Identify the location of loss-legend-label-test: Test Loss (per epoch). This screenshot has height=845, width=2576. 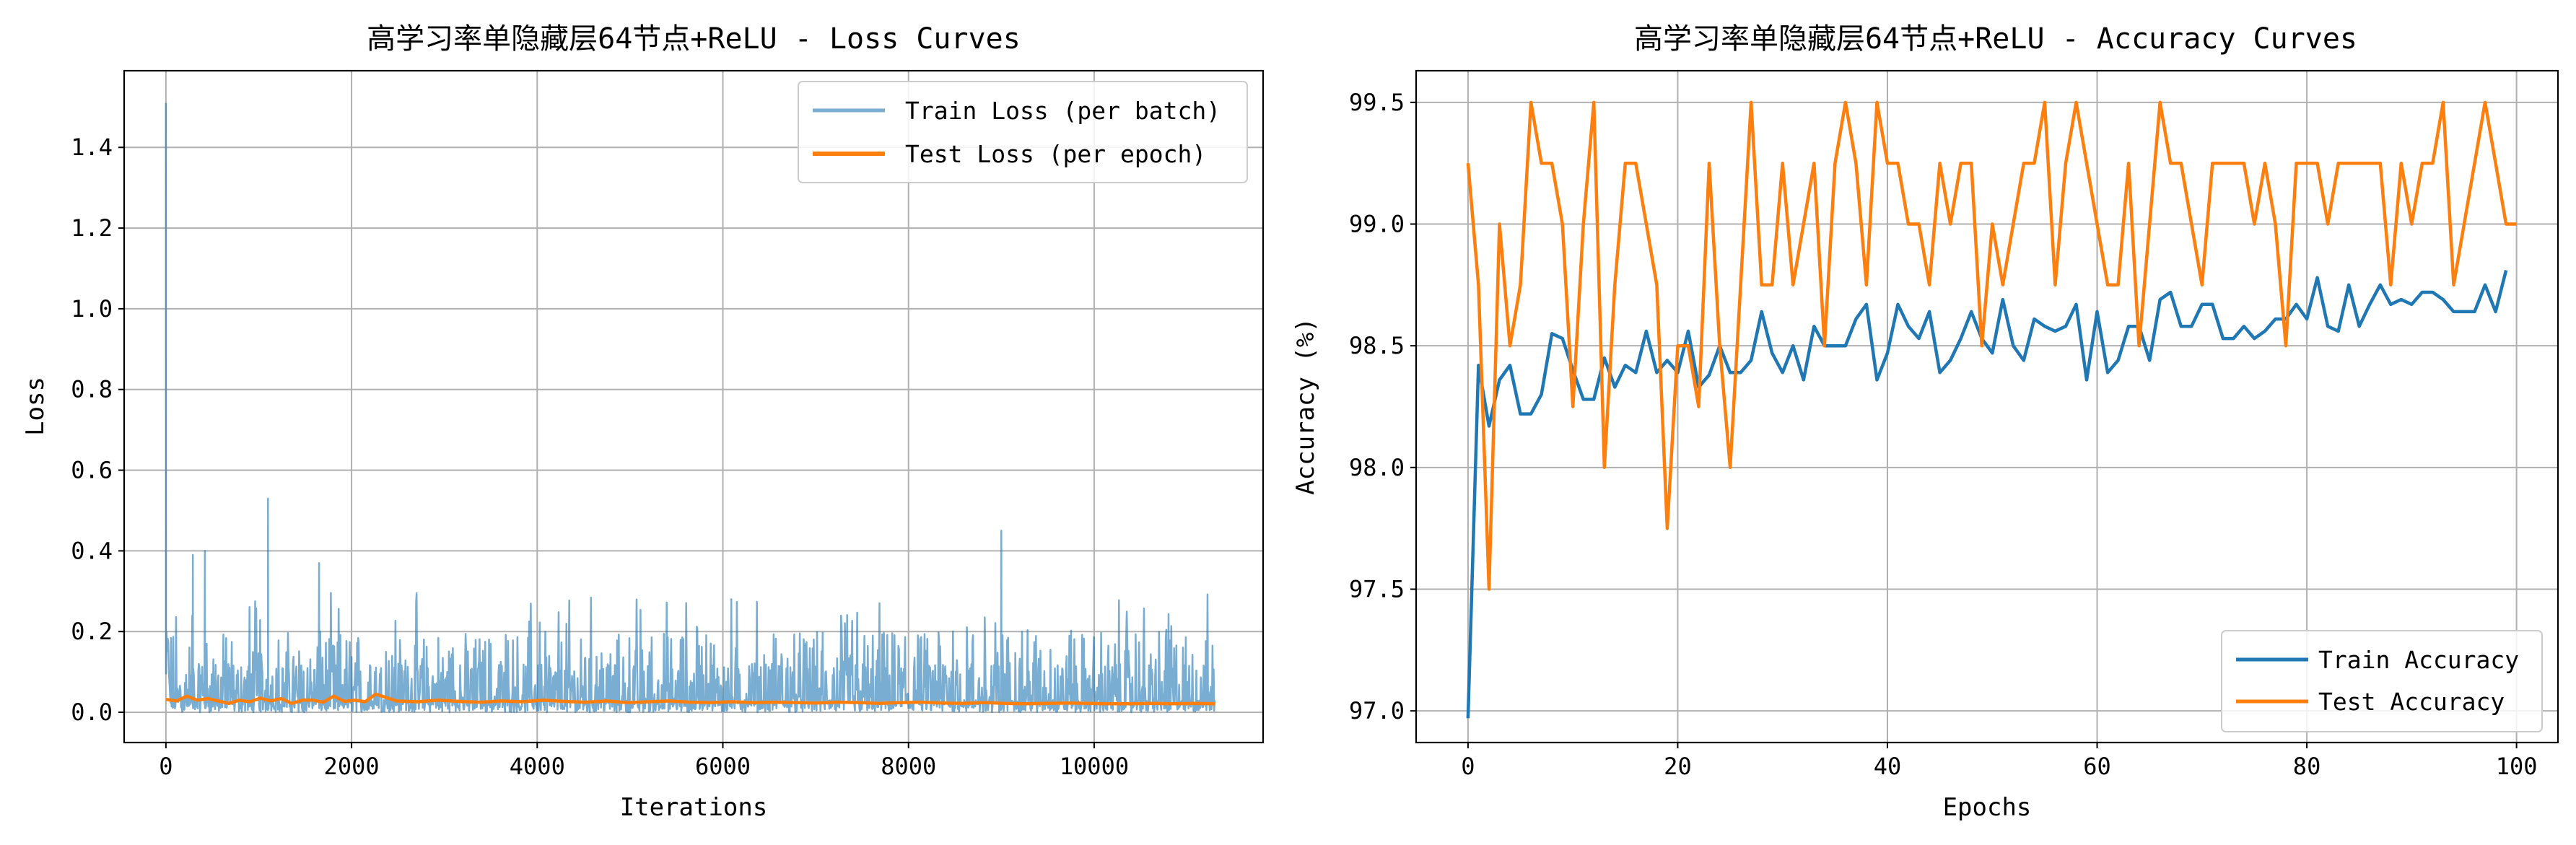
(1055, 154).